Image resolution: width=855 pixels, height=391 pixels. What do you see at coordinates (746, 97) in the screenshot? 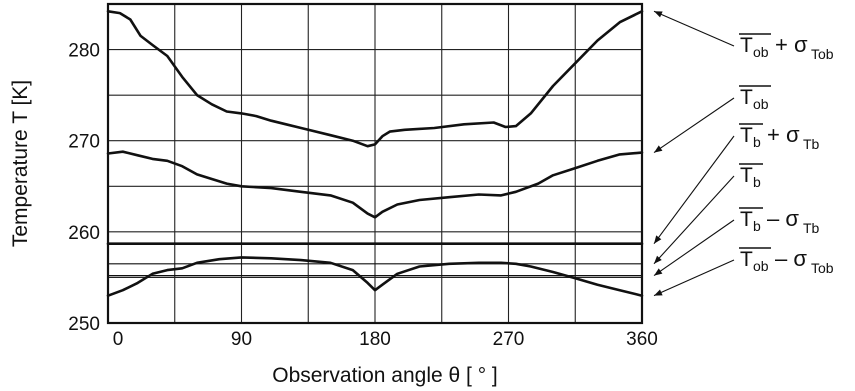
I see `legend-main-tob: T` at bounding box center [746, 97].